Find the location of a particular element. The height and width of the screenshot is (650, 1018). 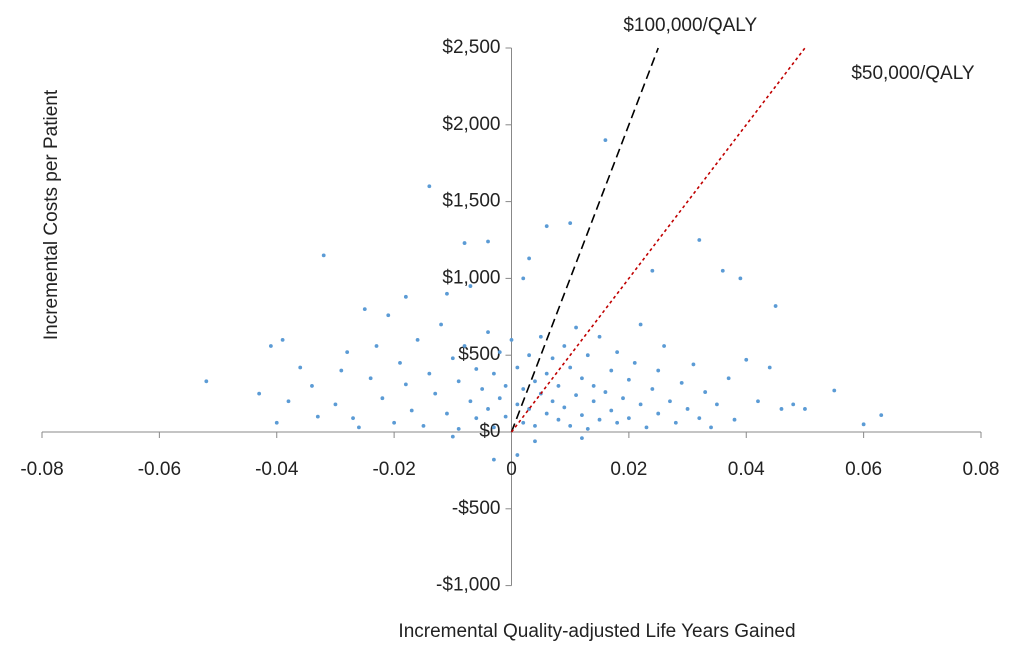

threshold-line is located at coordinates (584, 240).